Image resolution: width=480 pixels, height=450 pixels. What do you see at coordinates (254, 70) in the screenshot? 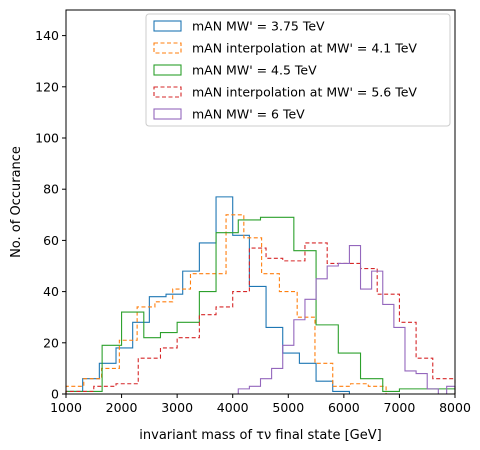
I see `legend-entry-label: mAN MW' = 4.5 TeV` at bounding box center [254, 70].